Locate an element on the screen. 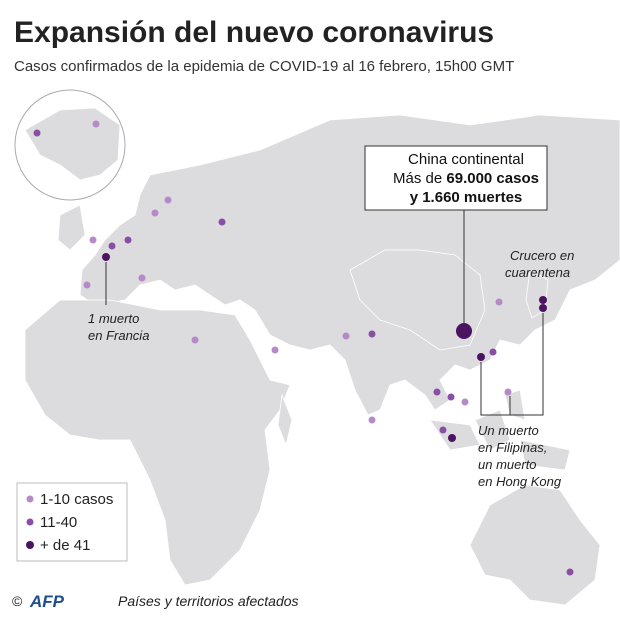 The height and width of the screenshot is (620, 620). callout-cases: 69.000 casos is located at coordinates (492, 178).